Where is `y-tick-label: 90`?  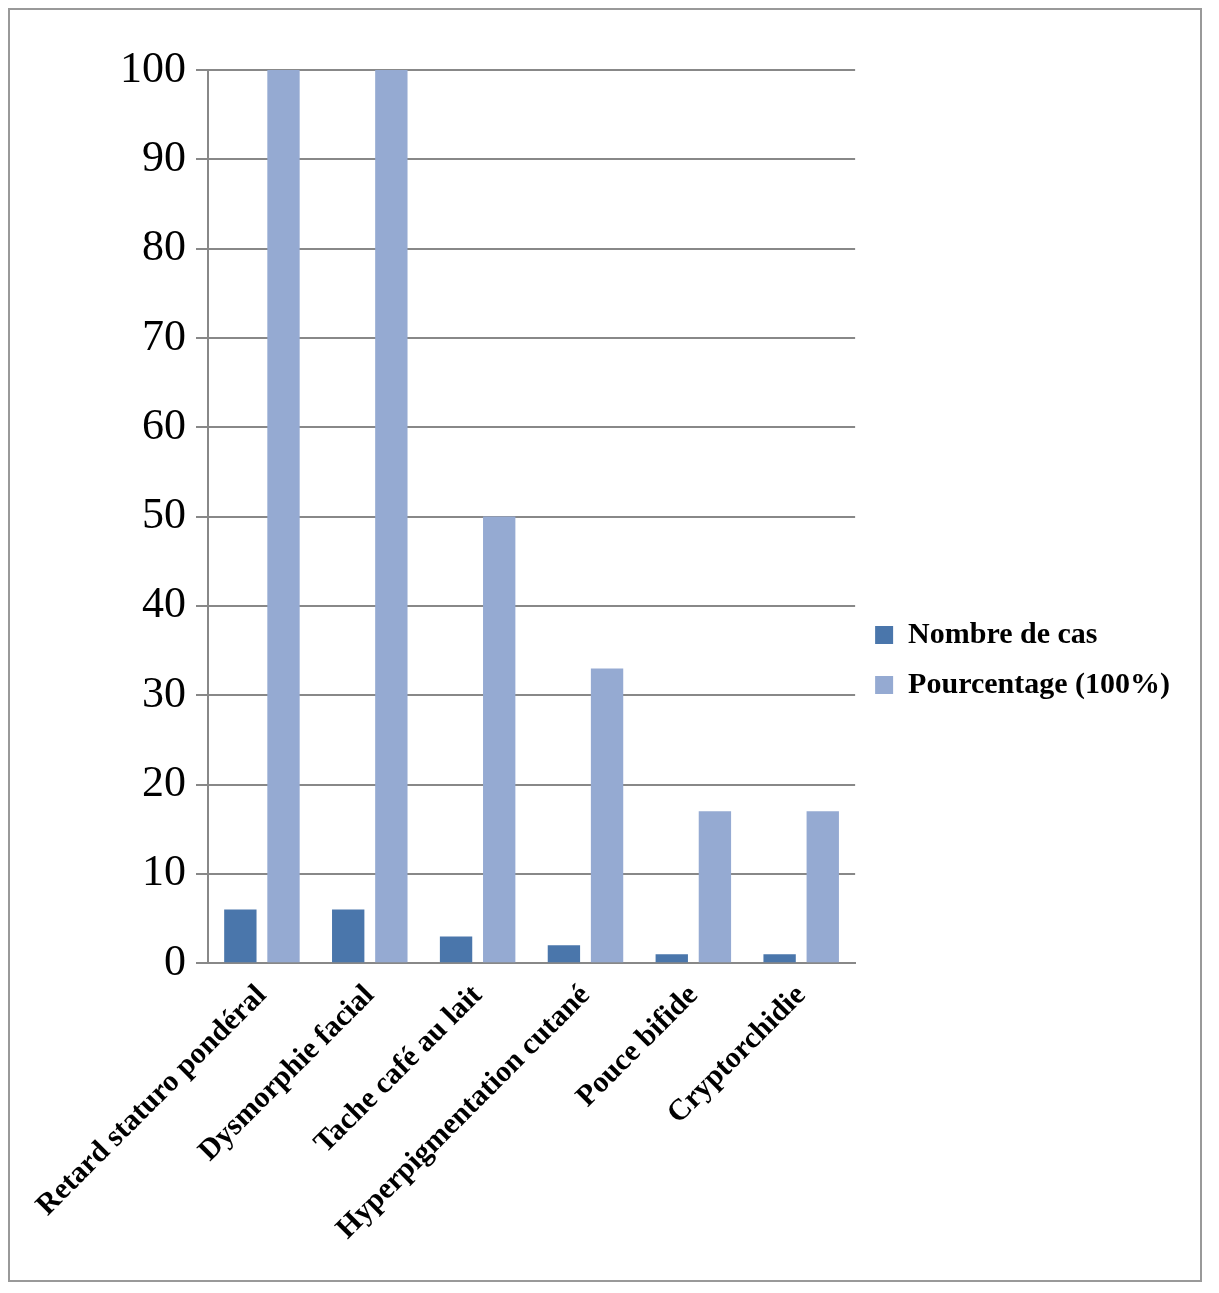
y-tick-label: 90 is located at coordinates (164, 156).